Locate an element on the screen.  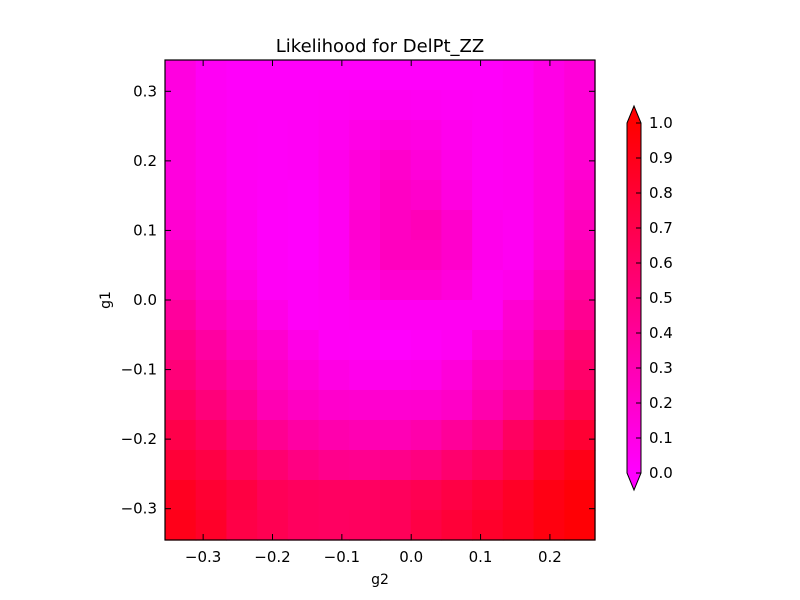
colorbar-gradient is located at coordinates (634, 298).